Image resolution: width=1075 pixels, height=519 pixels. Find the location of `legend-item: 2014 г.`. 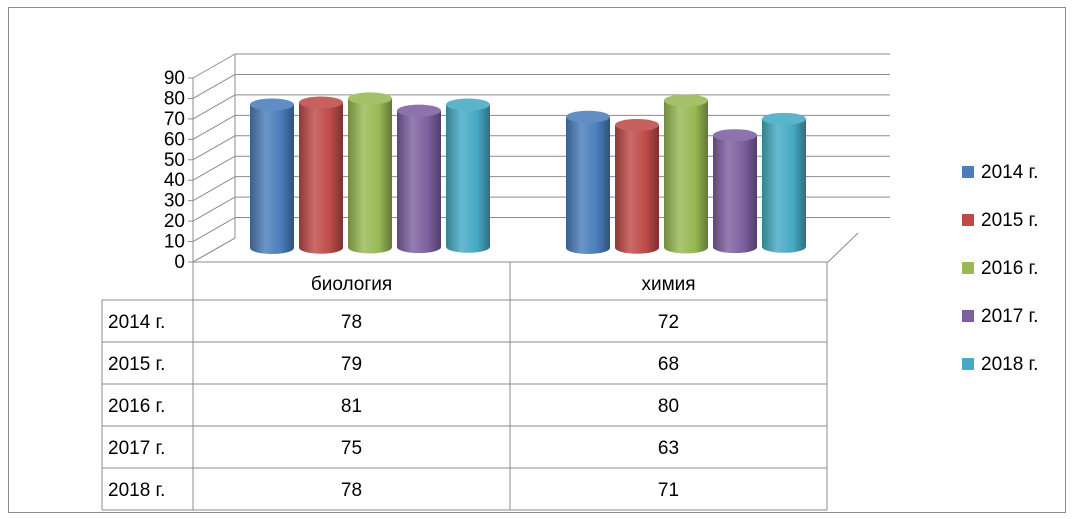

legend-item: 2014 г. is located at coordinates (1000, 172).